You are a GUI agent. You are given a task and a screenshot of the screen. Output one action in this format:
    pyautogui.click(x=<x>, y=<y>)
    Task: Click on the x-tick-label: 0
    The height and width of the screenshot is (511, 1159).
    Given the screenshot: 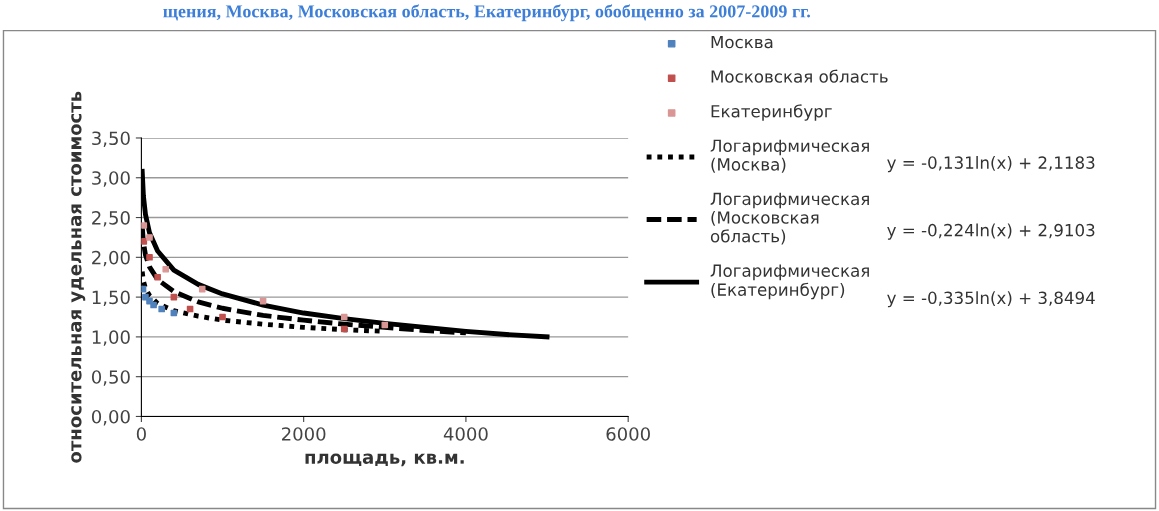 What is the action you would take?
    pyautogui.click(x=141, y=434)
    